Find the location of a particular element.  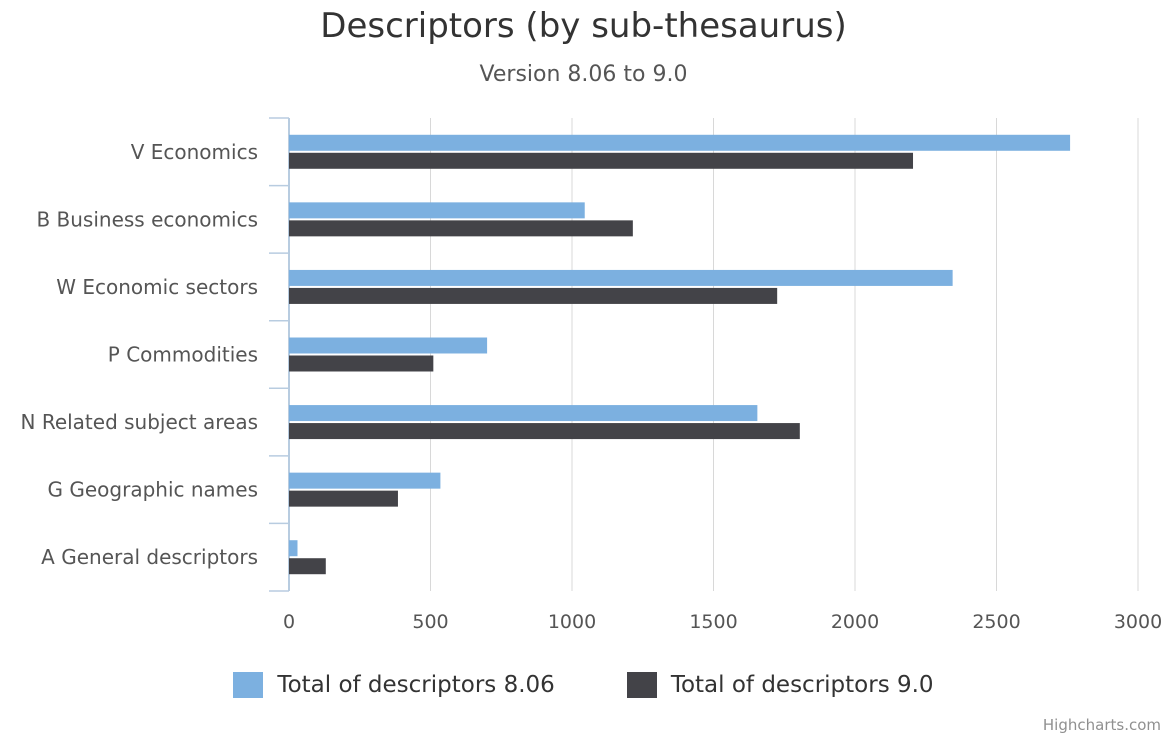

x-tick-label: 2500 is located at coordinates (996, 622).